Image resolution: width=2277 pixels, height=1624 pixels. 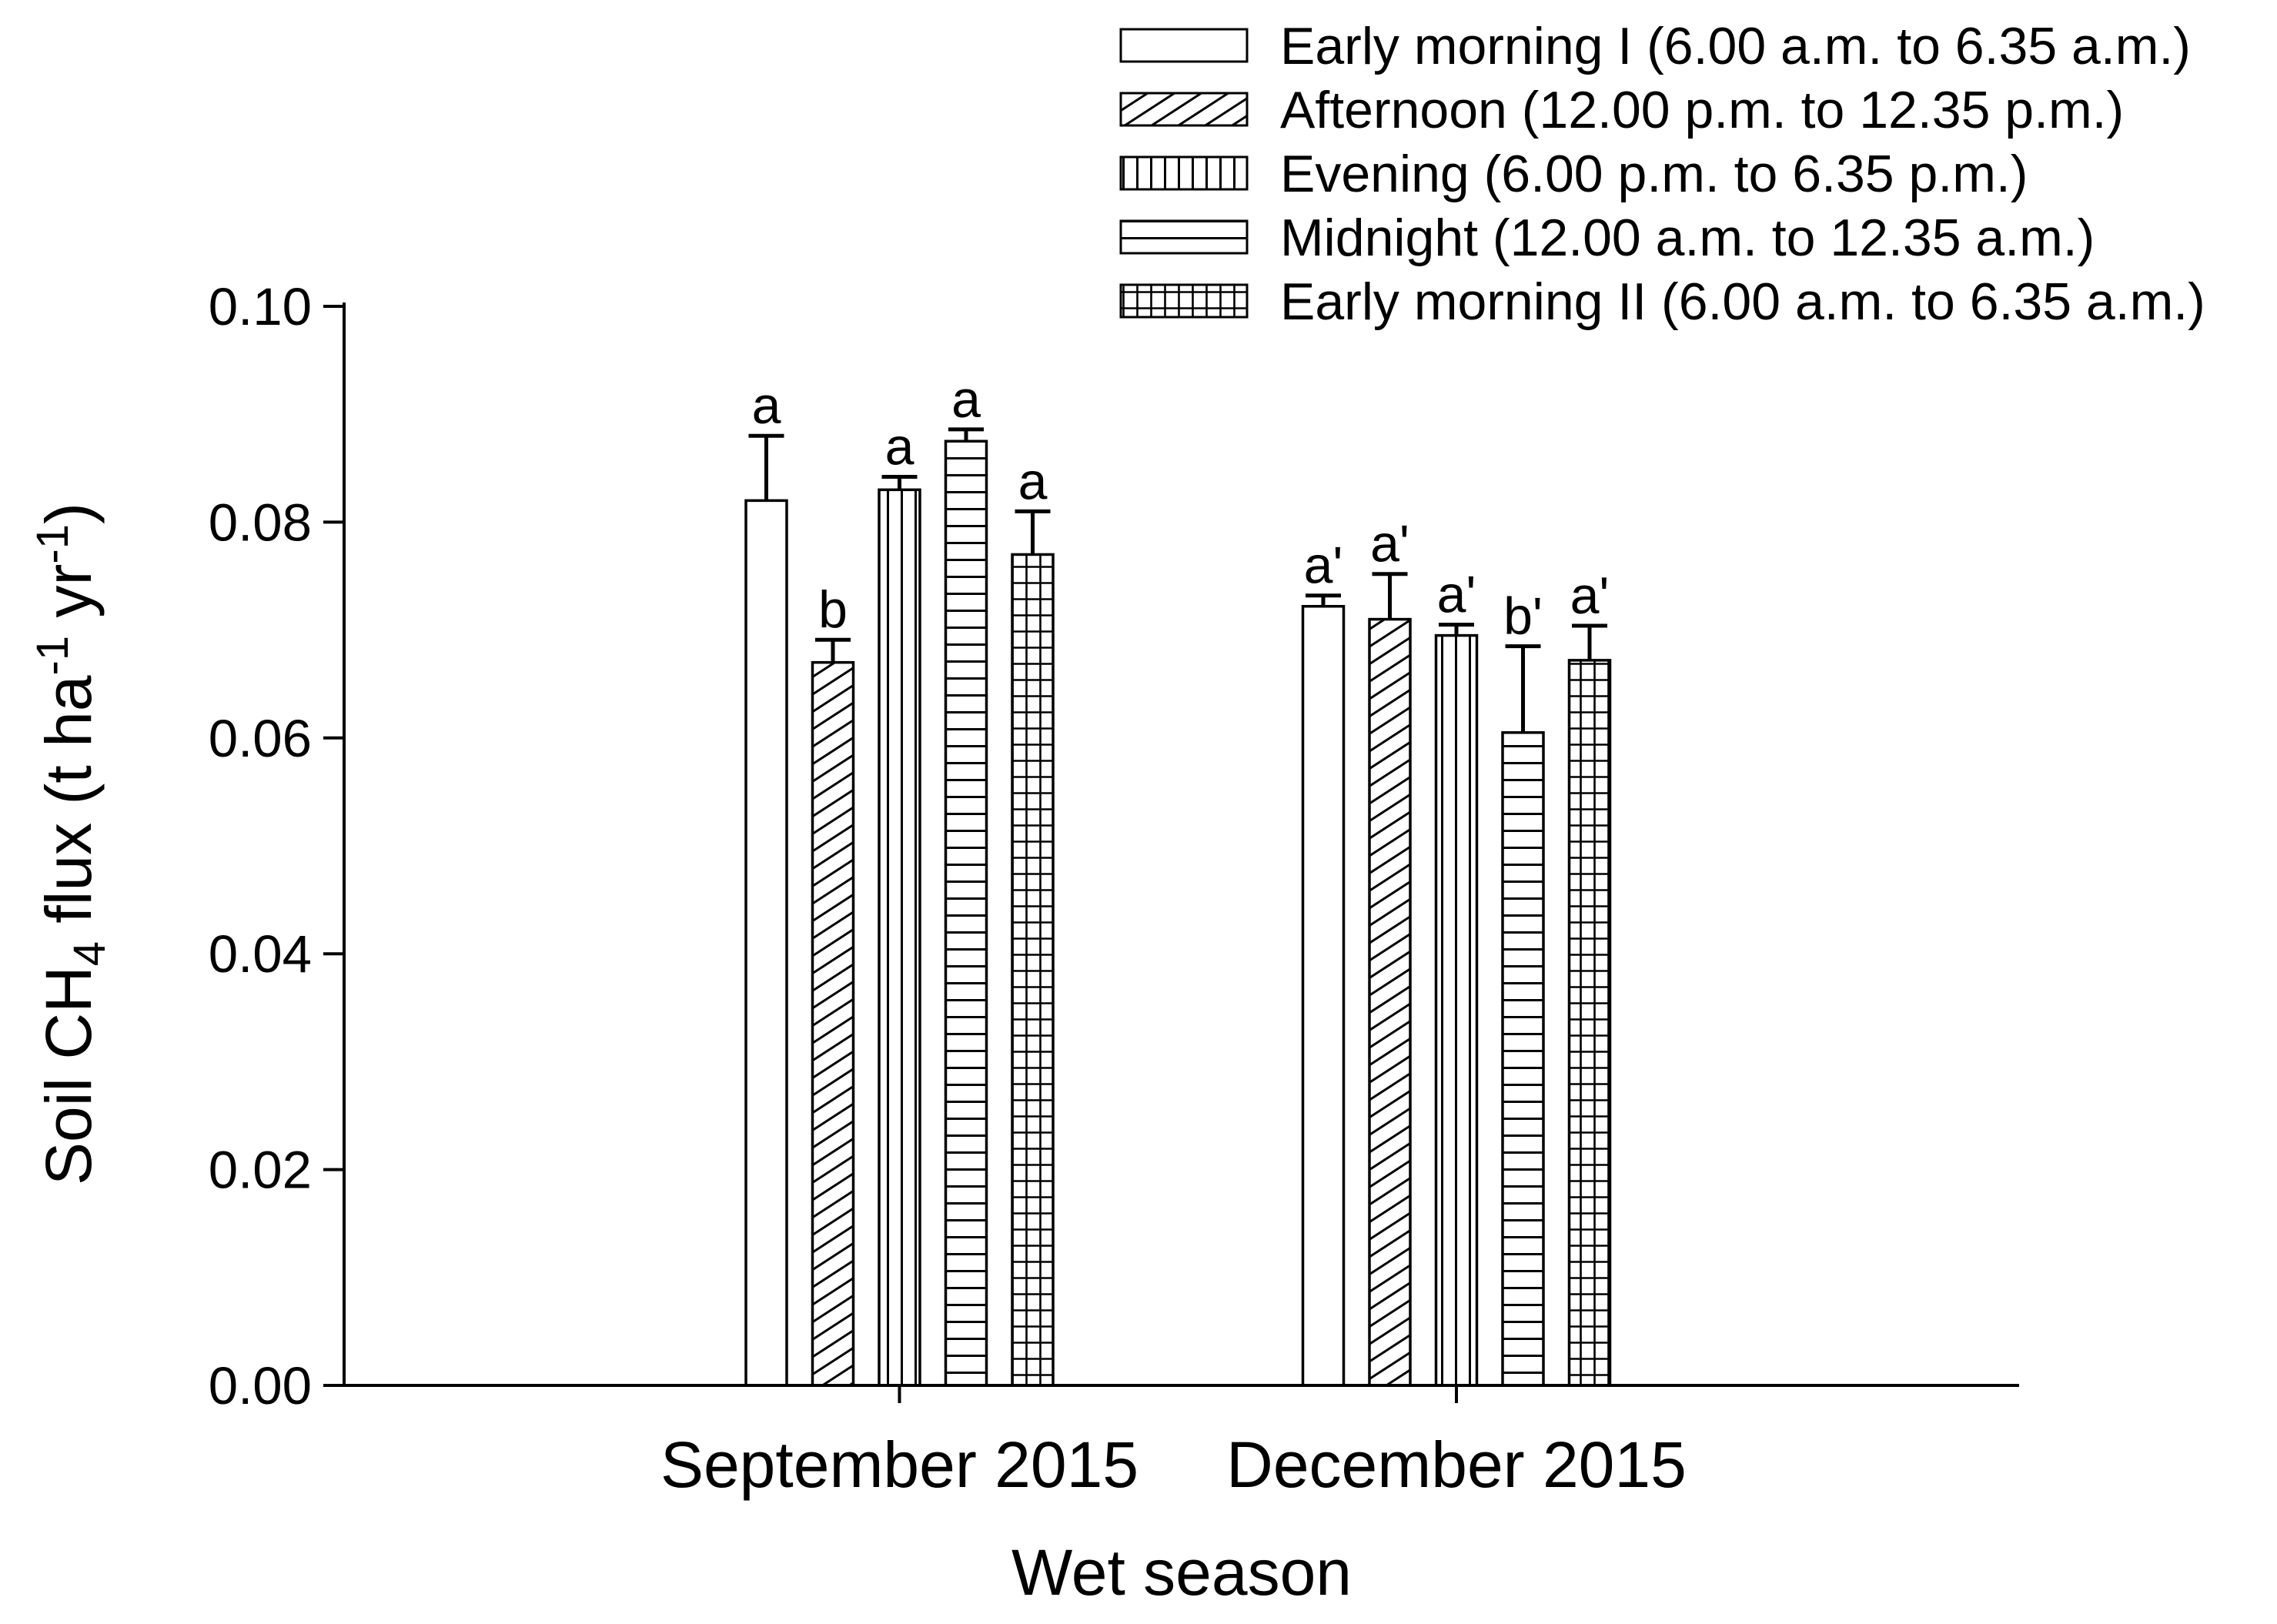 What do you see at coordinates (260, 954) in the screenshot?
I see `y-tick-label: 0.04` at bounding box center [260, 954].